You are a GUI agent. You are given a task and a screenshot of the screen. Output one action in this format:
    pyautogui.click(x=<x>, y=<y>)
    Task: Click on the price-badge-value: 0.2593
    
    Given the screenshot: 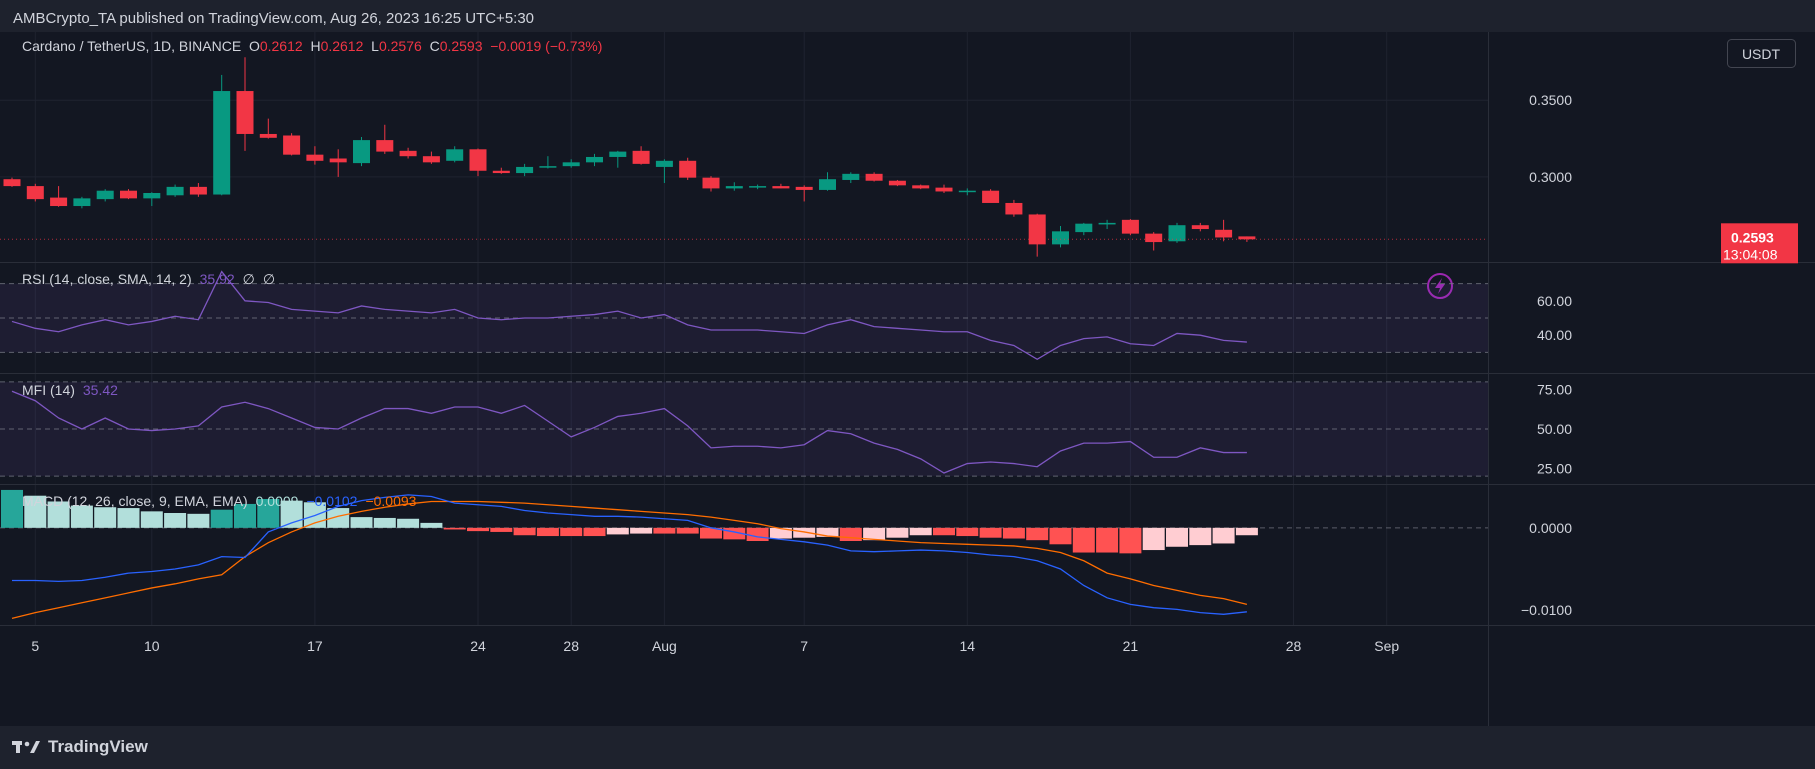 What is the action you would take?
    pyautogui.click(x=1752, y=237)
    